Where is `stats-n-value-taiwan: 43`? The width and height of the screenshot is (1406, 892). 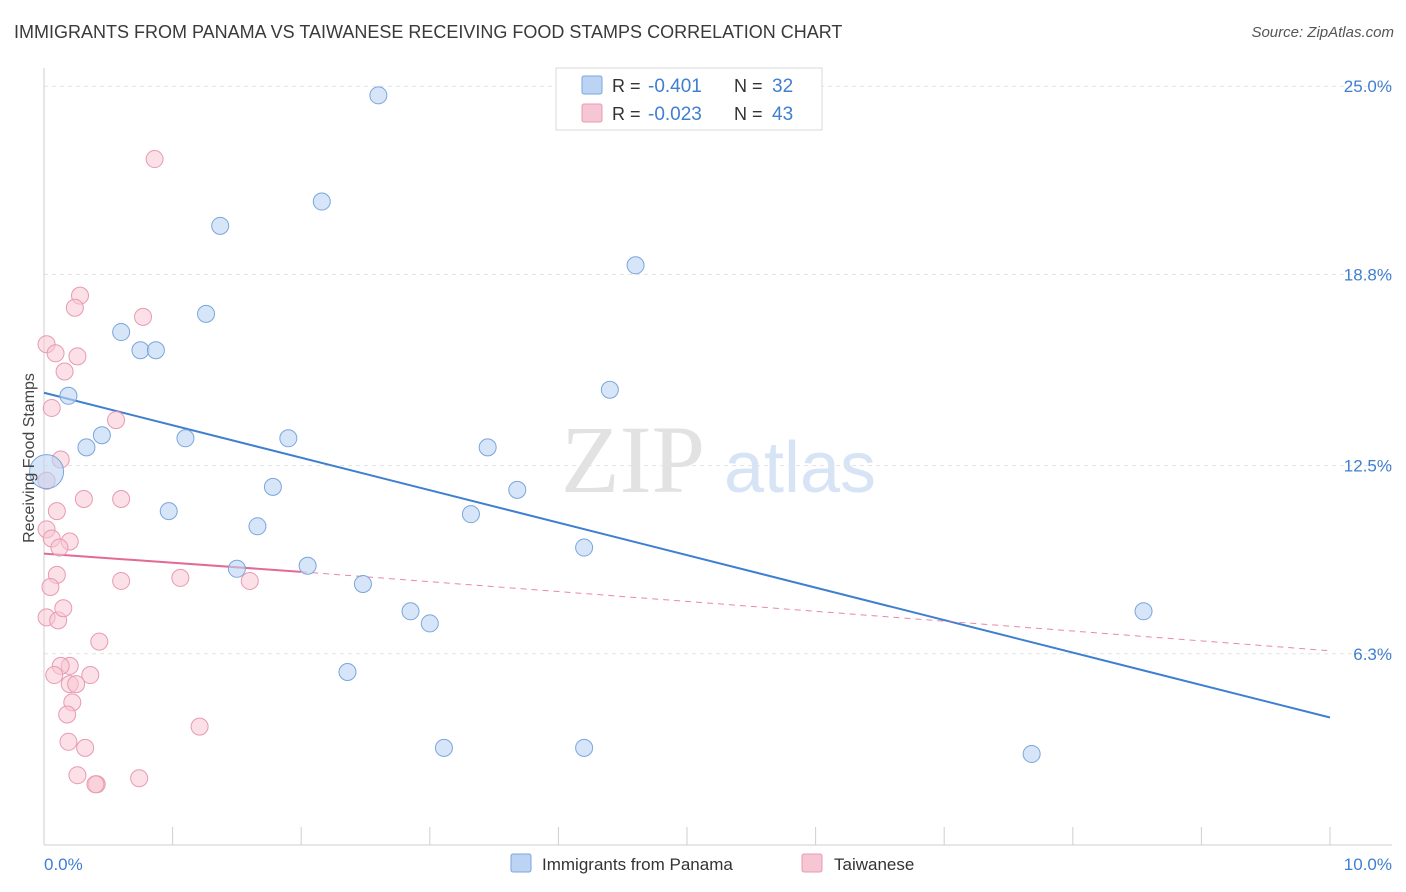 stats-n-value-taiwan: 43 is located at coordinates (782, 114).